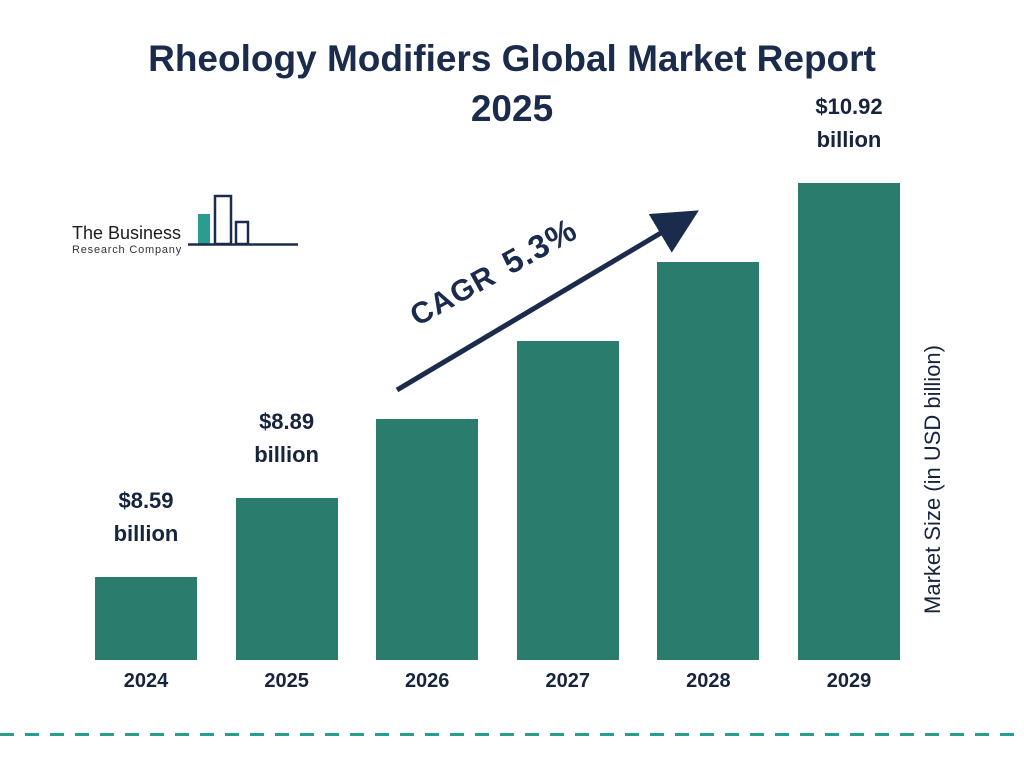  Describe the element at coordinates (567, 500) in the screenshot. I see `bar-2027` at that location.